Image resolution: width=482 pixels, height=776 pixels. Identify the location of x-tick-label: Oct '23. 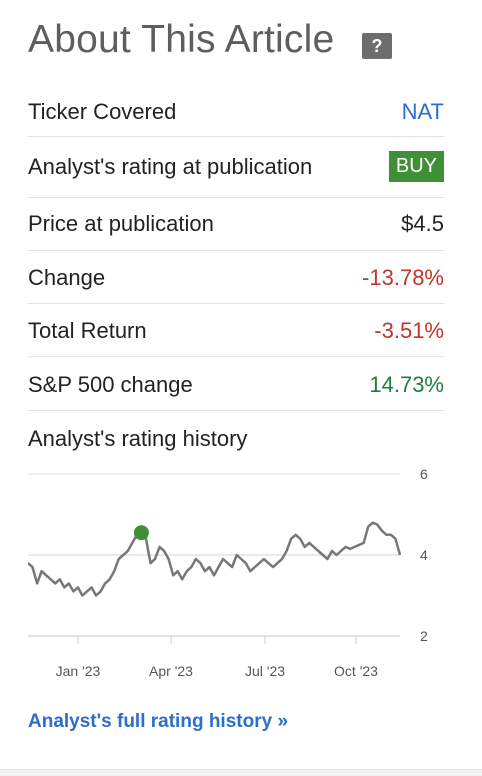
(356, 671).